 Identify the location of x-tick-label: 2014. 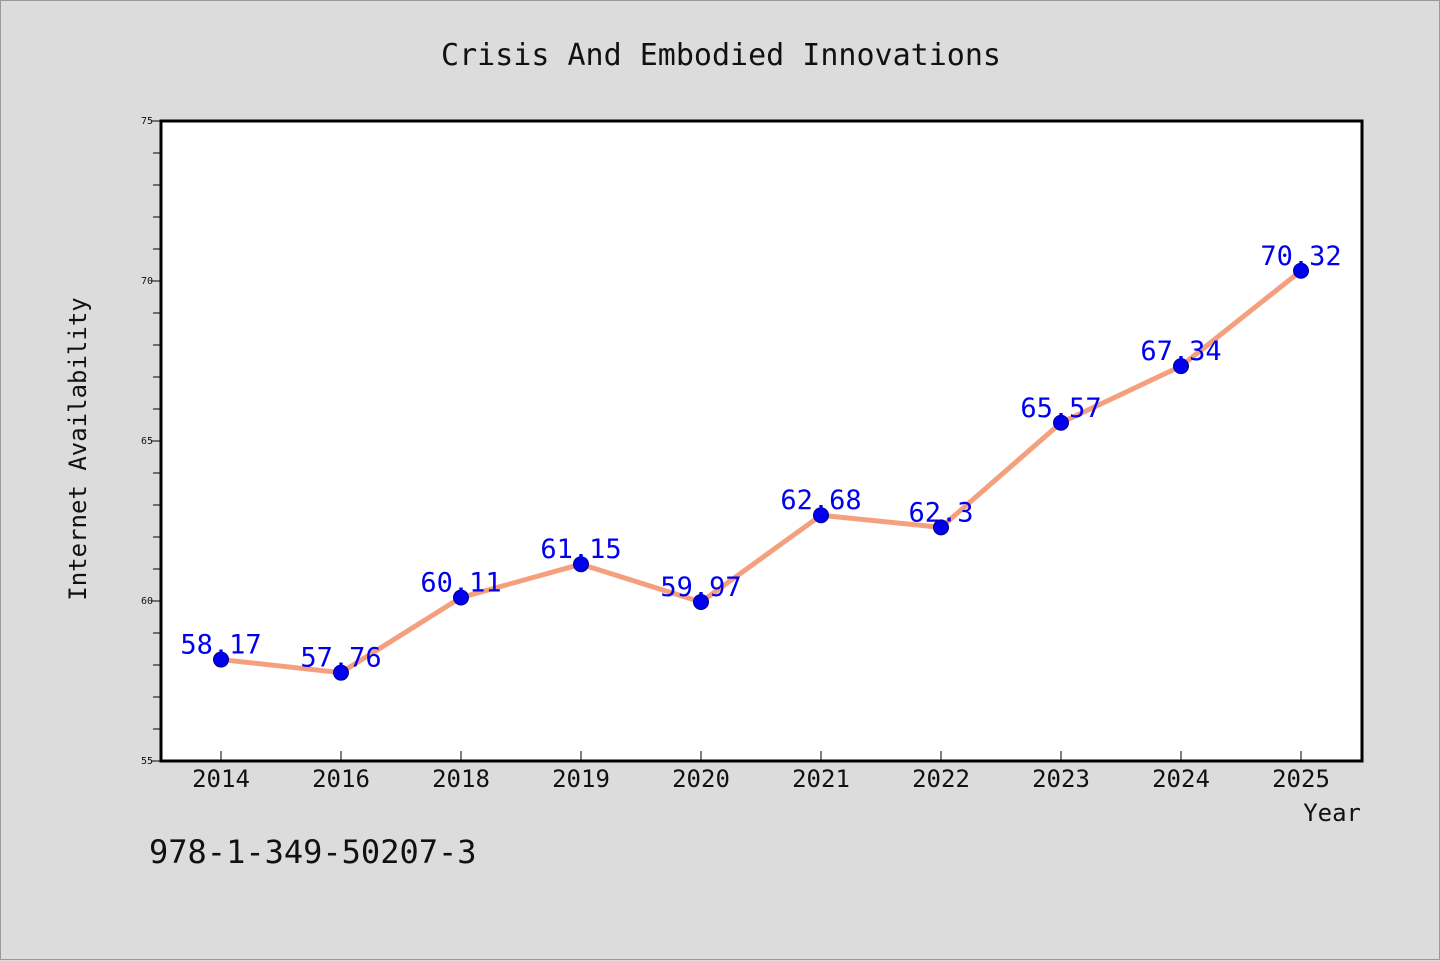
(221, 779).